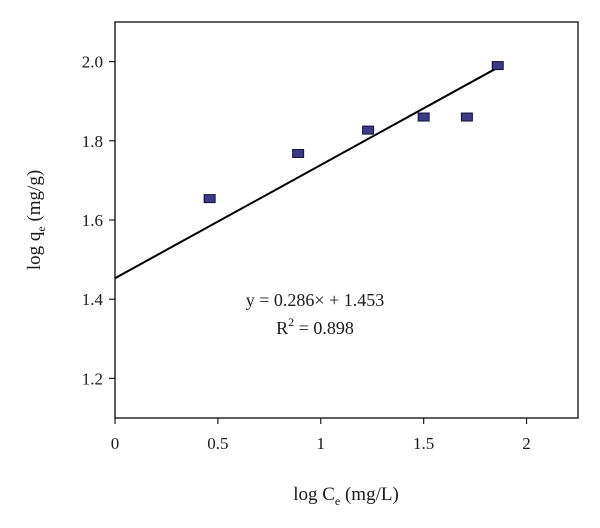 This screenshot has width=600, height=528. Describe the element at coordinates (92, 220) in the screenshot. I see `y-tick-label: 1.6` at that location.